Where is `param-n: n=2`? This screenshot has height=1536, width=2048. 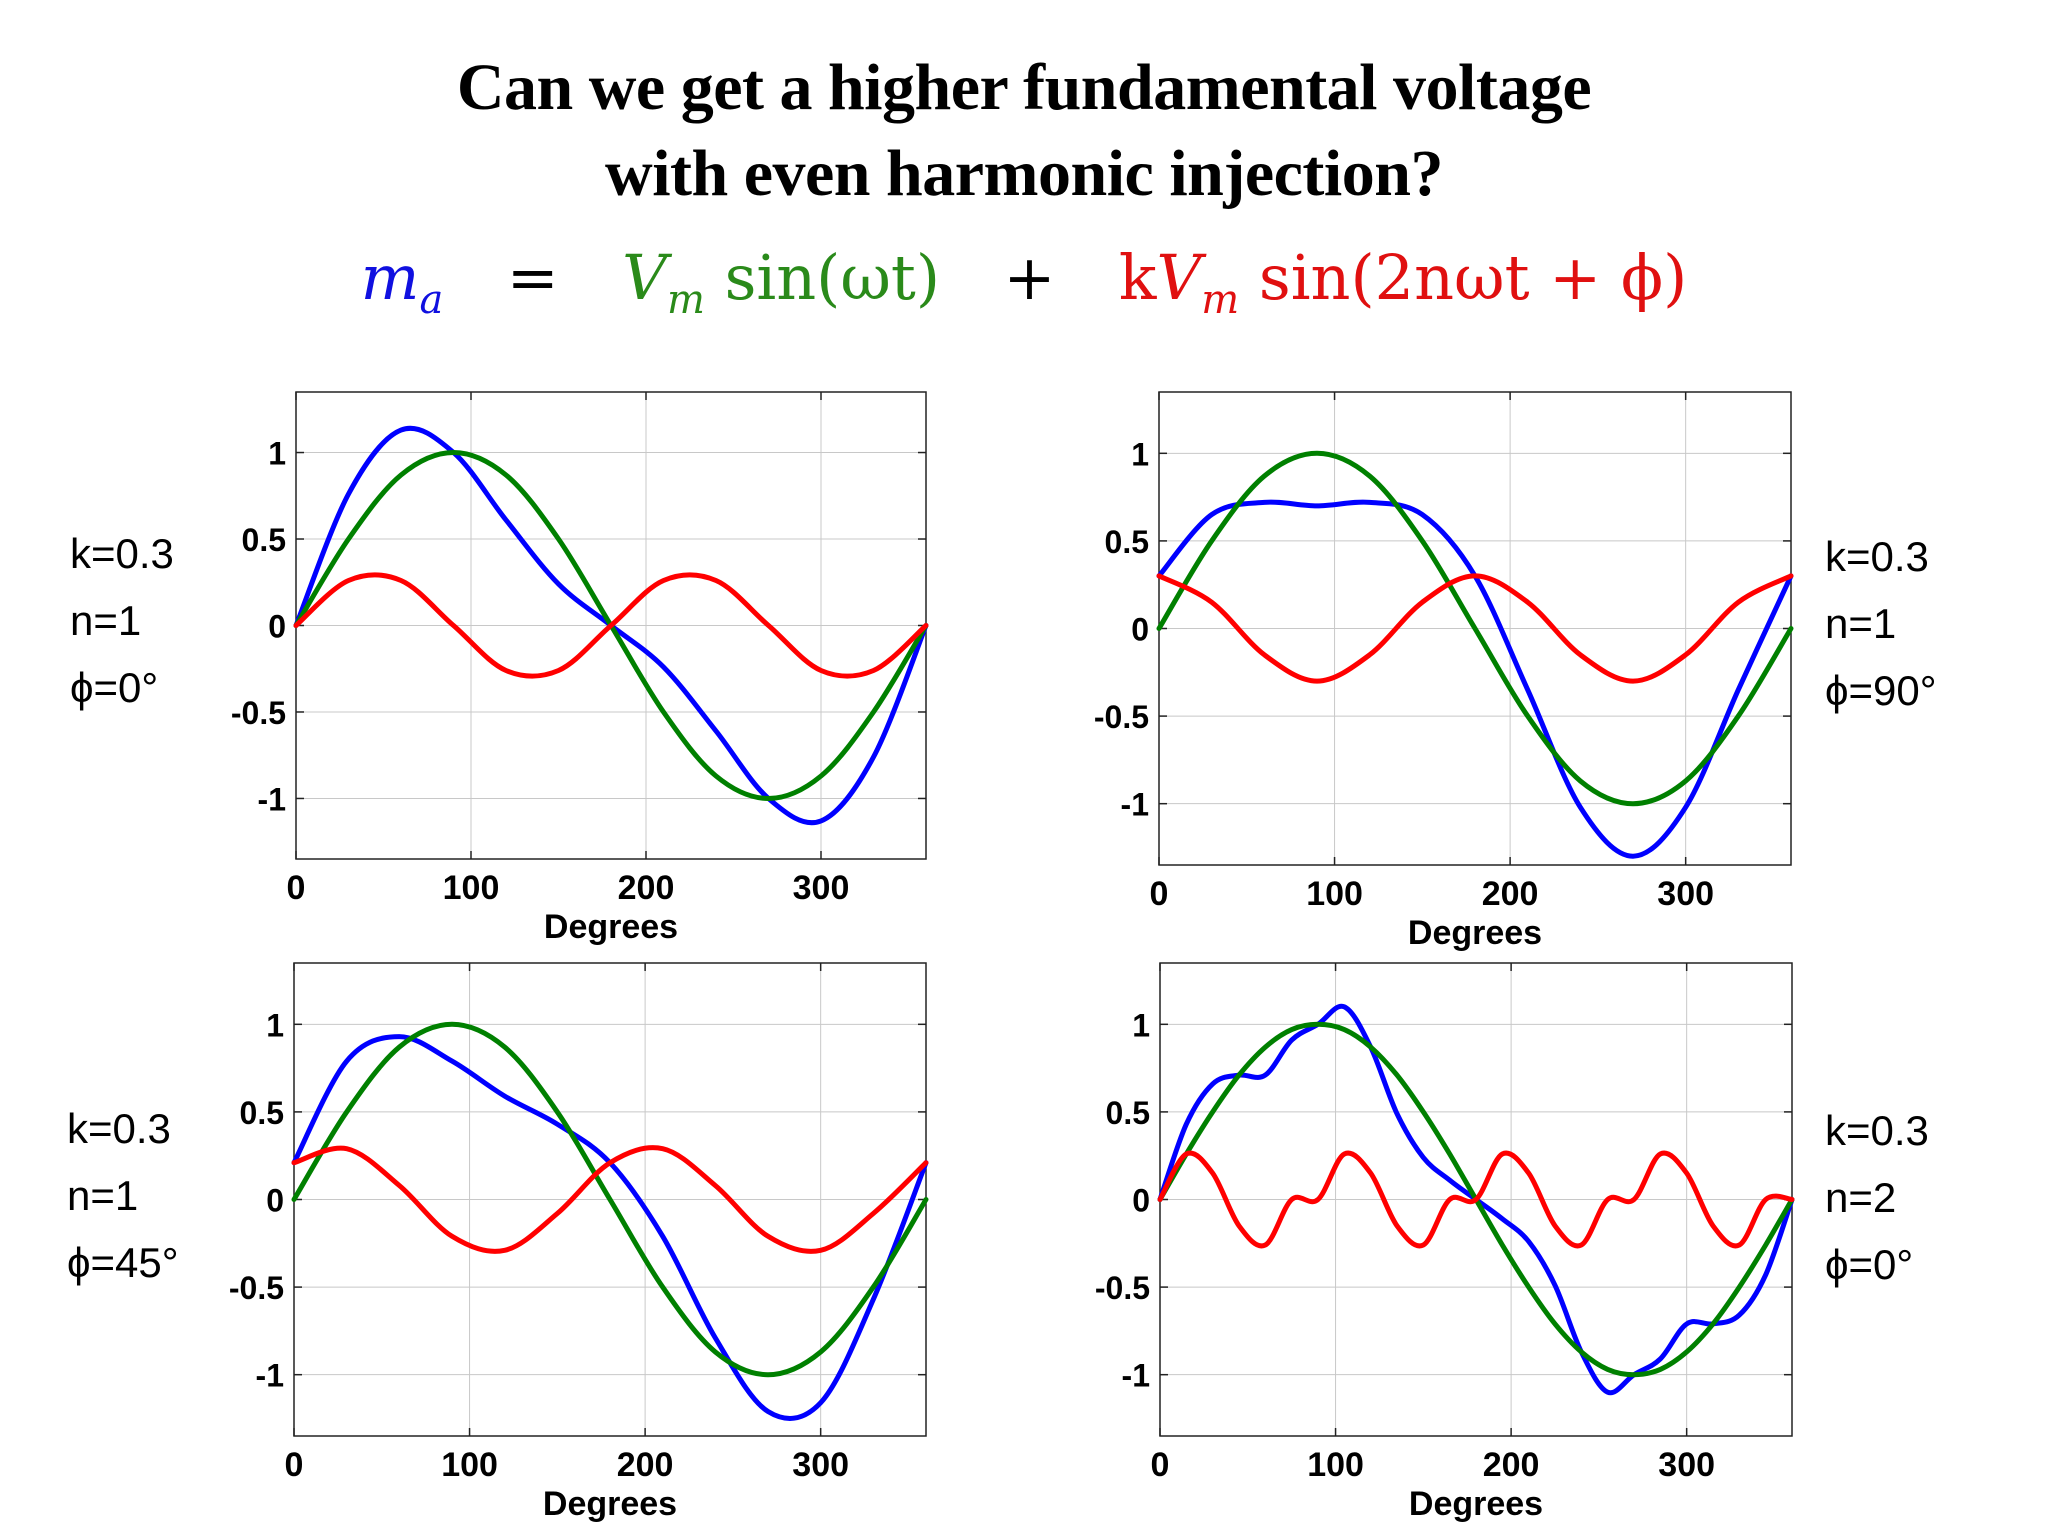
param-n: n=2 is located at coordinates (1861, 1197).